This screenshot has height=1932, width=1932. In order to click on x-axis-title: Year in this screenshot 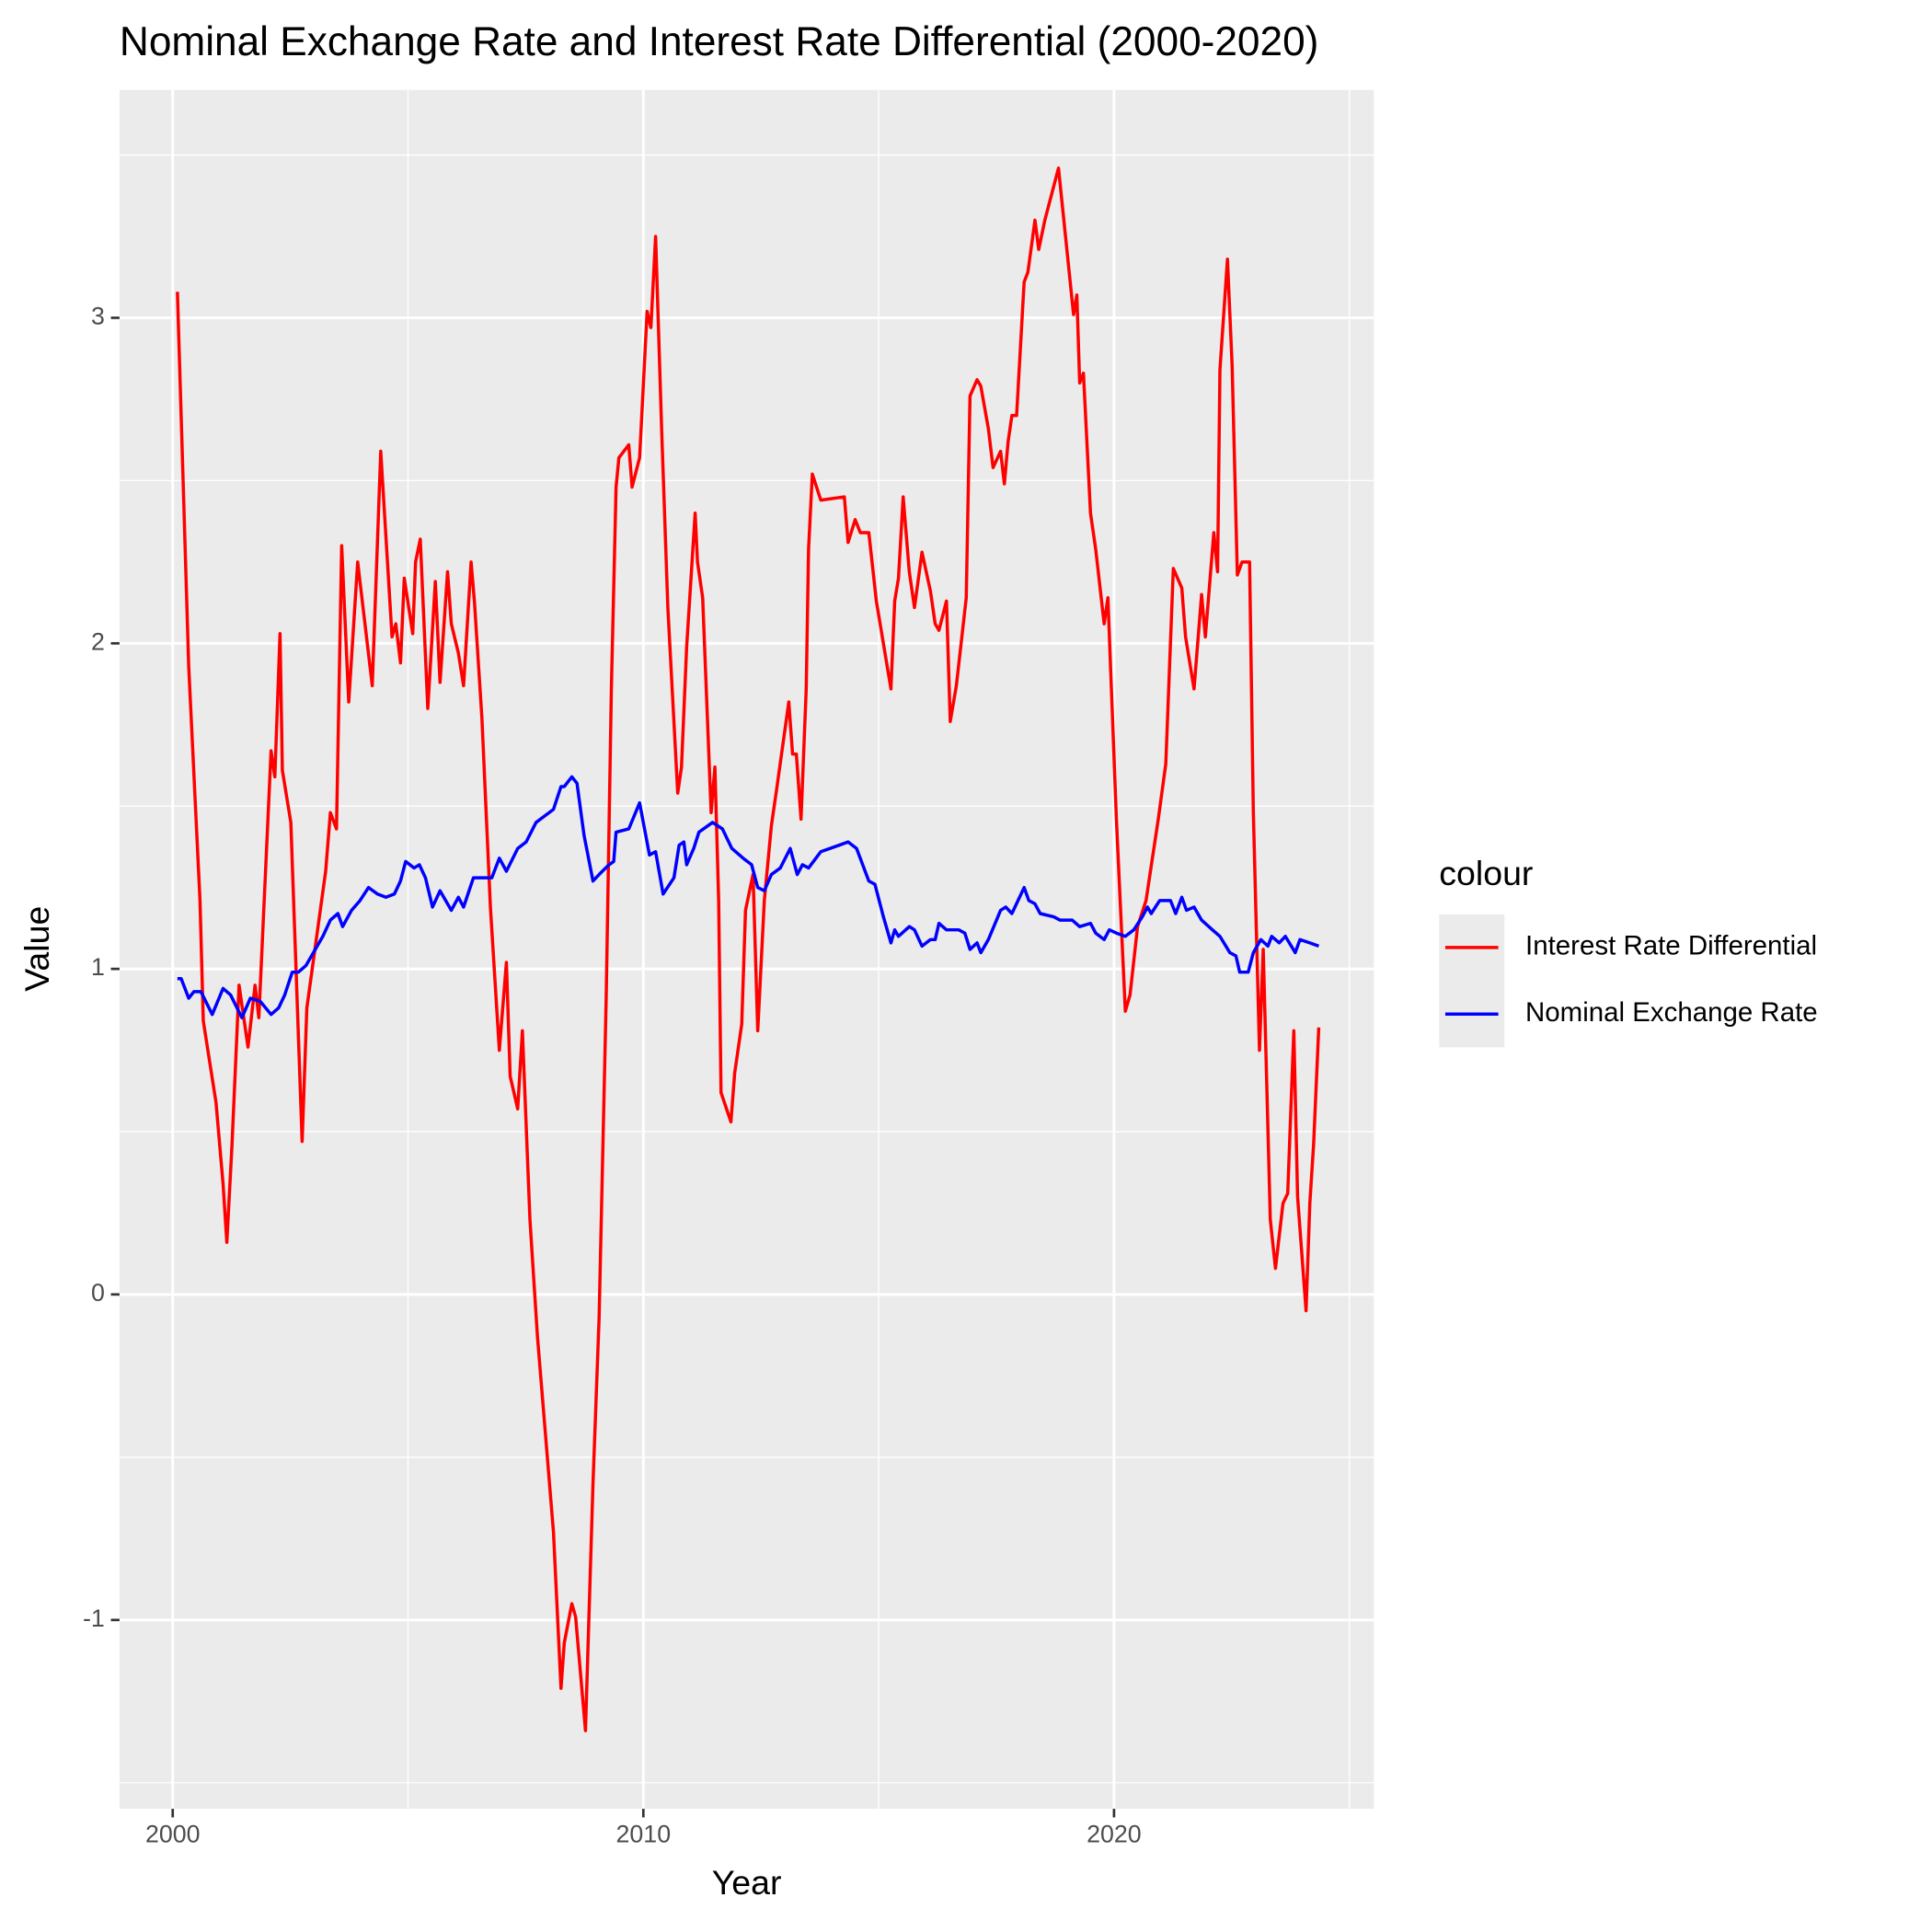, I will do `click(747, 1882)`.